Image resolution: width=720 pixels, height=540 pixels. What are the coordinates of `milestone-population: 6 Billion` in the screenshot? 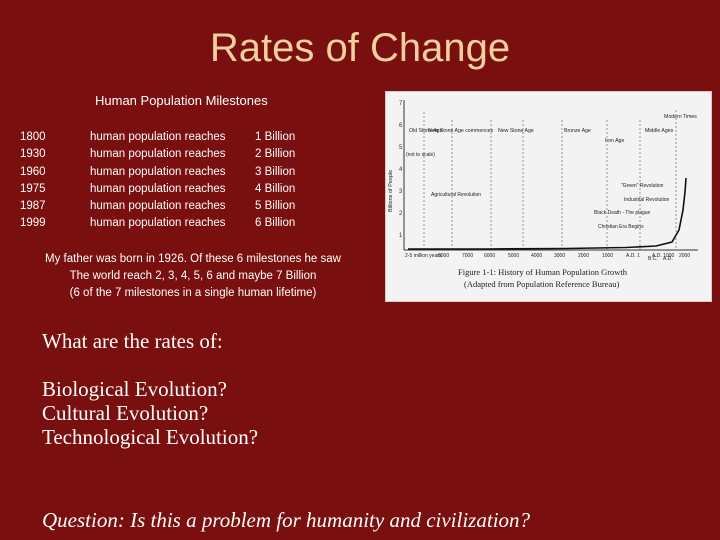 It's located at (275, 223).